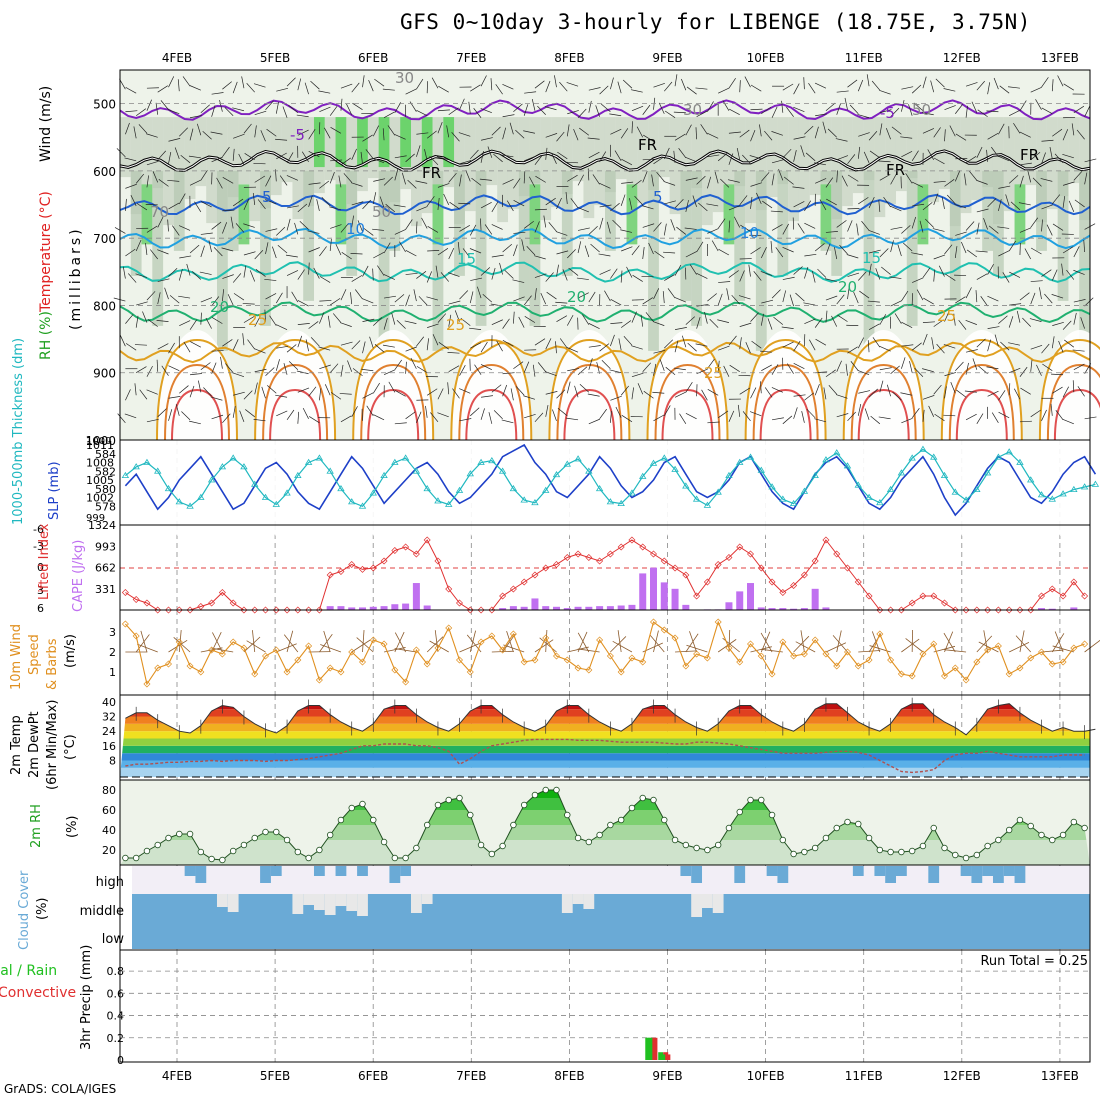  What do you see at coordinates (46, 335) in the screenshot?
I see `ylabel-part: RH (%)` at bounding box center [46, 335].